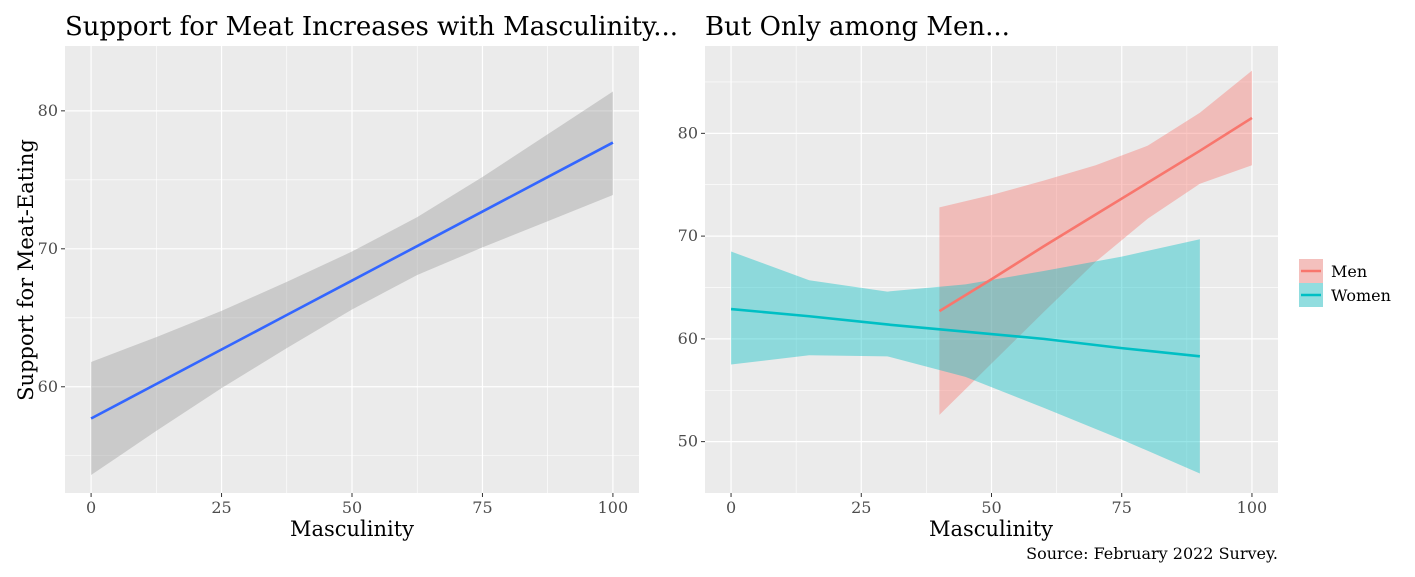  Describe the element at coordinates (26, 270) in the screenshot. I see `left-y-axis-label: Support for Meat-Eating` at that location.